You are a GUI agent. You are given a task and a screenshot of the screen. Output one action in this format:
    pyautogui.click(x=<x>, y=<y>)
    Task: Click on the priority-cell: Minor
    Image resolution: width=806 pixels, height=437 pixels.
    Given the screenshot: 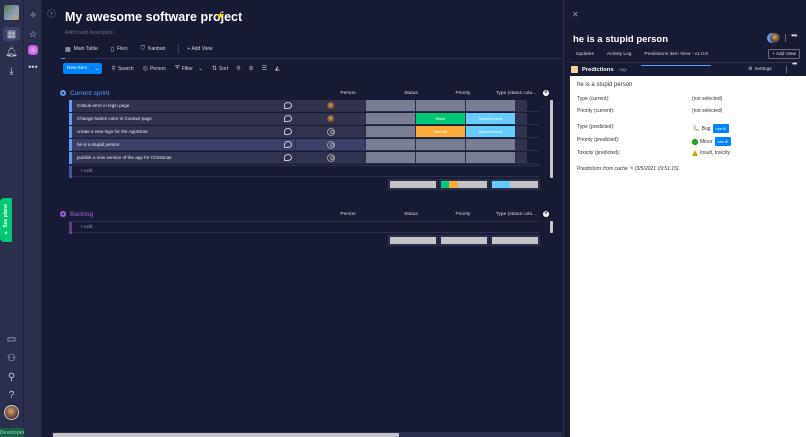 What is the action you would take?
    pyautogui.click(x=440, y=118)
    